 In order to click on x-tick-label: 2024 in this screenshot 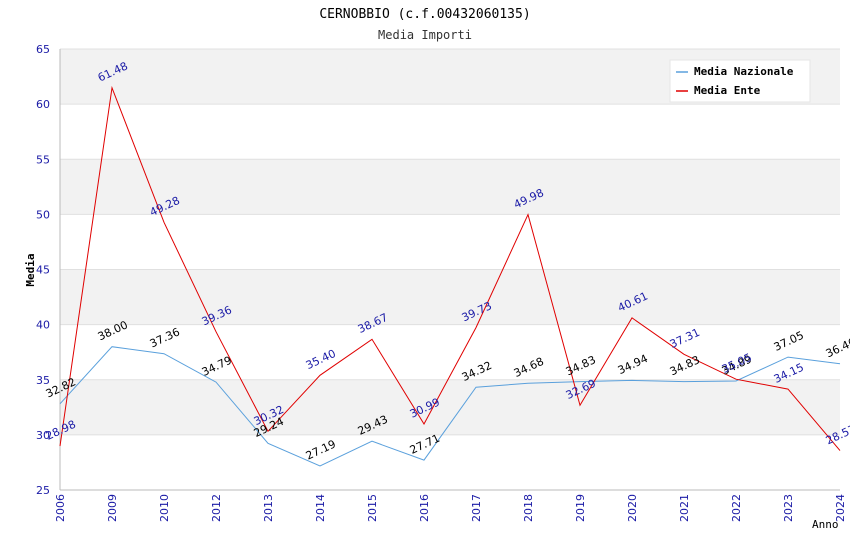, I will do `click(840, 508)`.